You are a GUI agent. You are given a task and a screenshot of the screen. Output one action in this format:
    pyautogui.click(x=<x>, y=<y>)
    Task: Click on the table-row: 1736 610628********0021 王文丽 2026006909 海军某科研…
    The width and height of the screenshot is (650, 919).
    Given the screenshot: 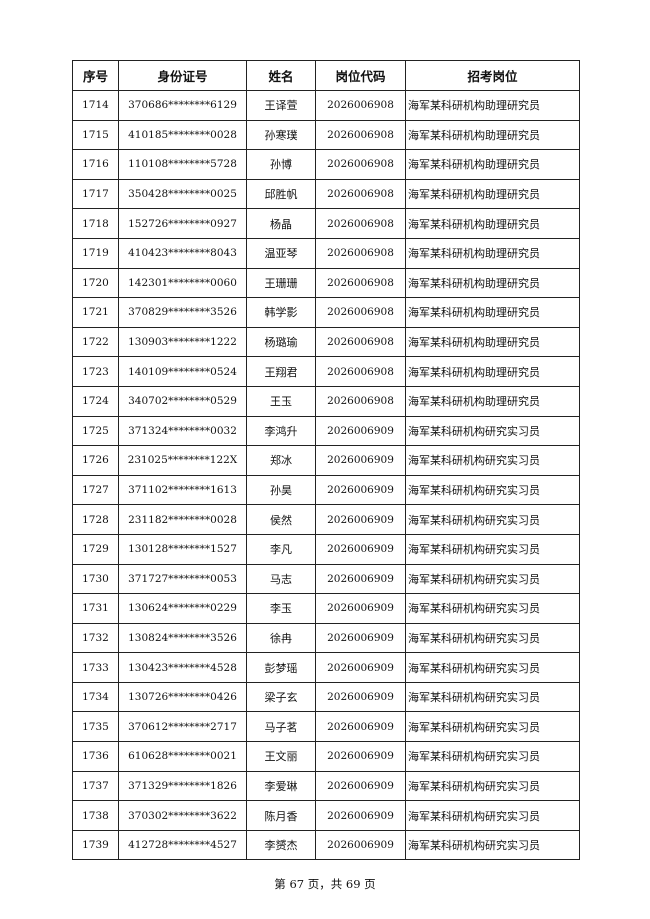 What is the action you would take?
    pyautogui.click(x=326, y=756)
    